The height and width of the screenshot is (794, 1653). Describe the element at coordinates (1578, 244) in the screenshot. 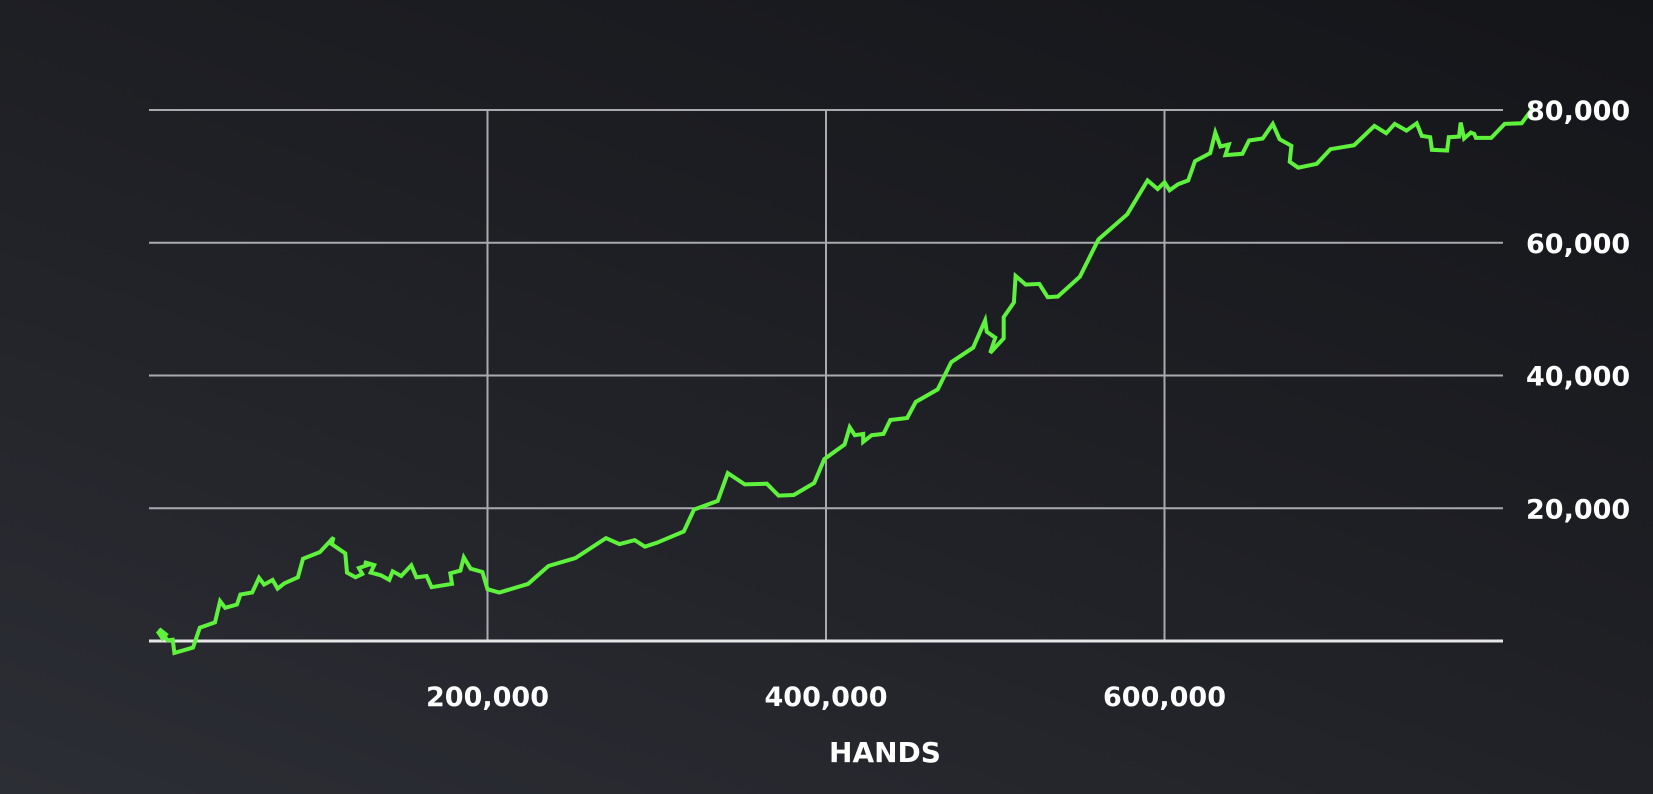

I see `y-tick-label: 60,000` at that location.